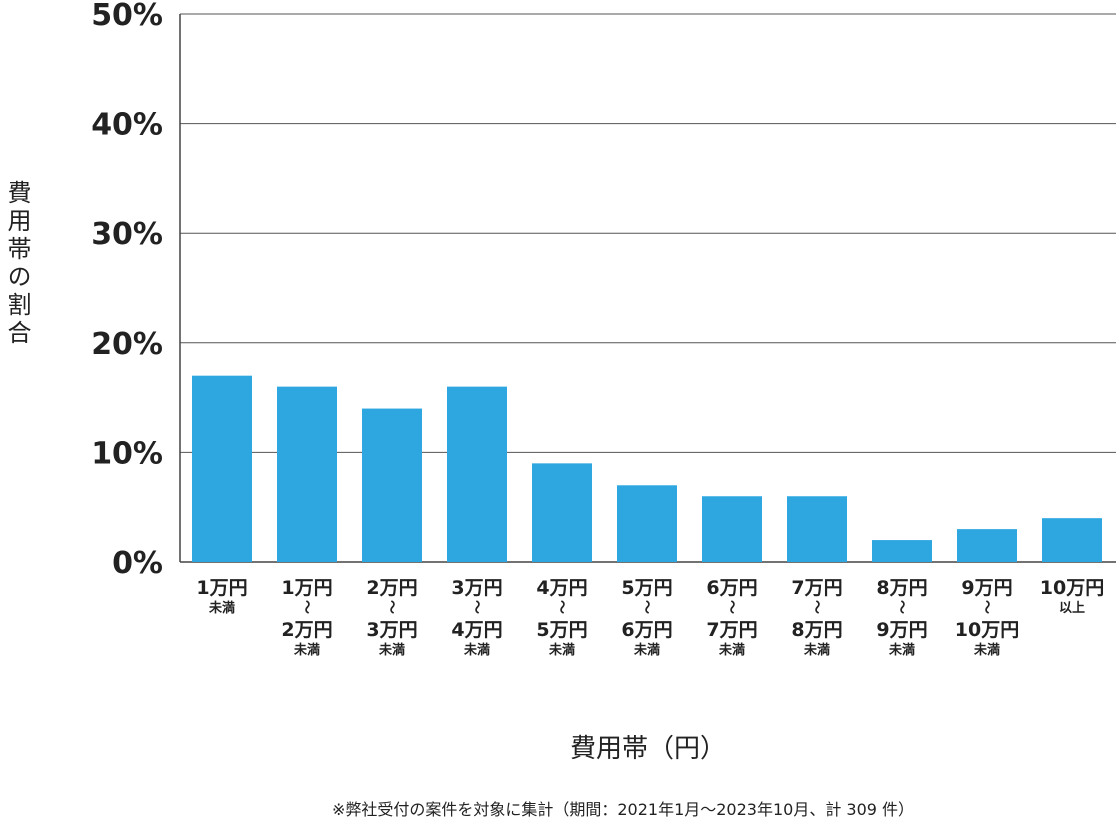 The height and width of the screenshot is (828, 1116). Describe the element at coordinates (1072, 608) in the screenshot. I see `x-tick-label: 以上` at that location.